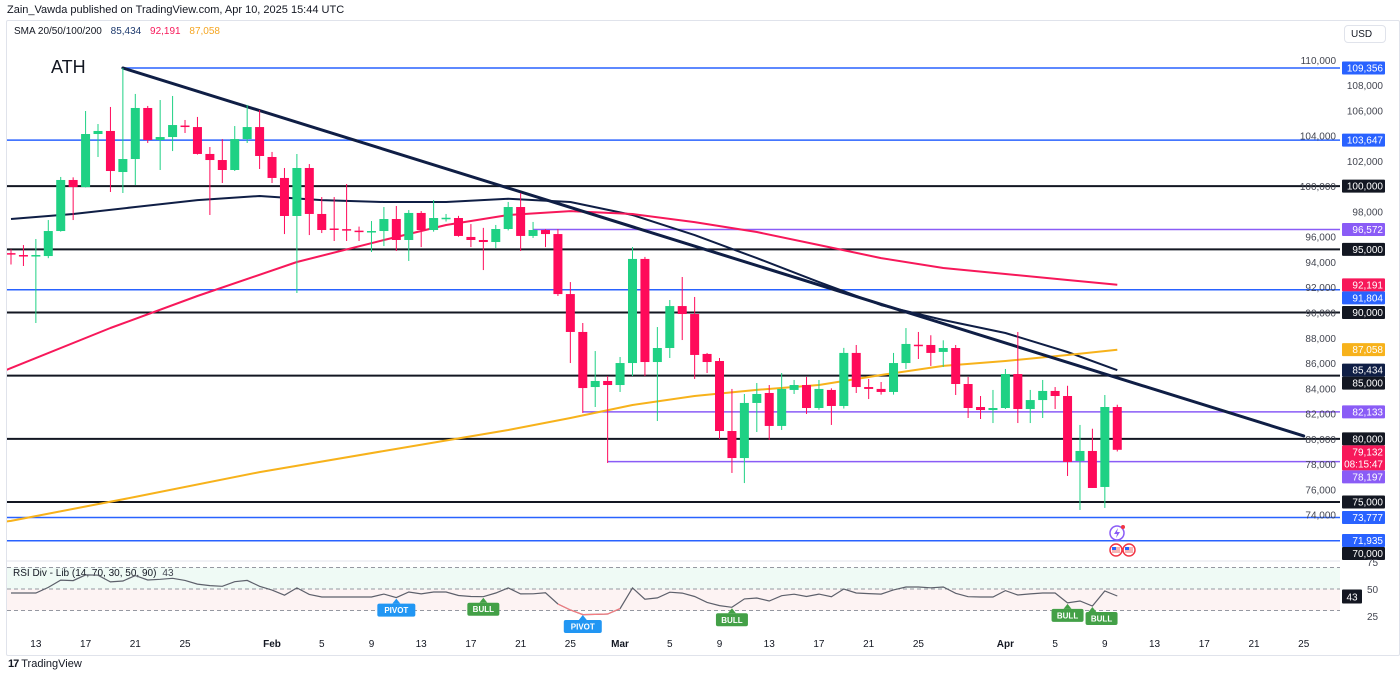  I want to click on level-price-badge: 82,133, so click(1363, 412).